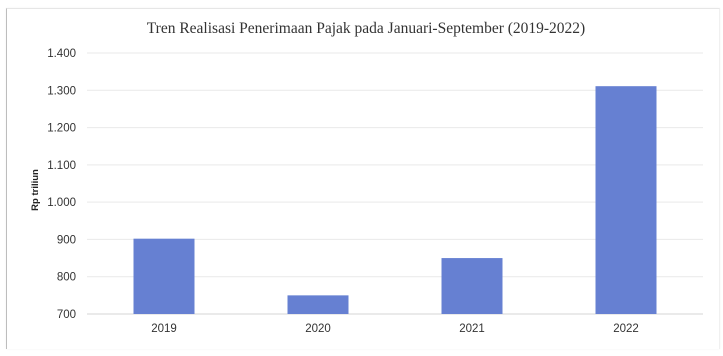  What do you see at coordinates (61, 91) in the screenshot?
I see `y-tick-label: 1.300` at bounding box center [61, 91].